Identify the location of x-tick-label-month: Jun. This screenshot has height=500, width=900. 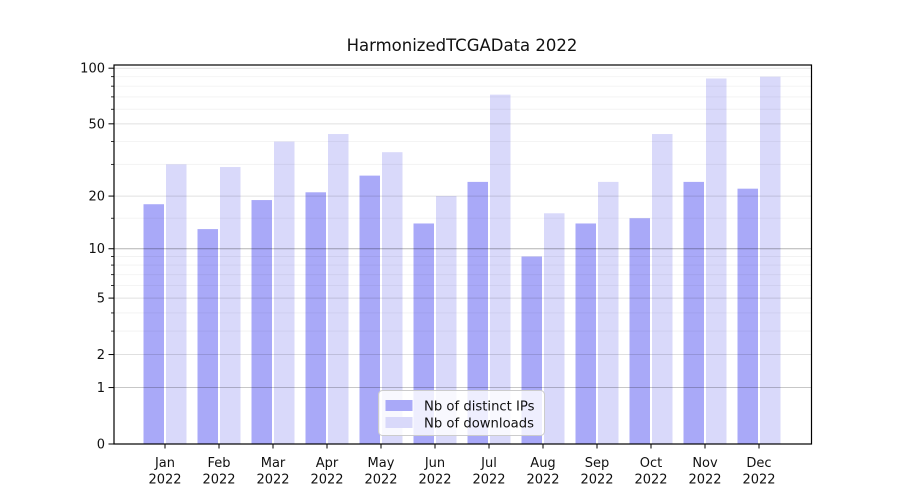
(434, 463).